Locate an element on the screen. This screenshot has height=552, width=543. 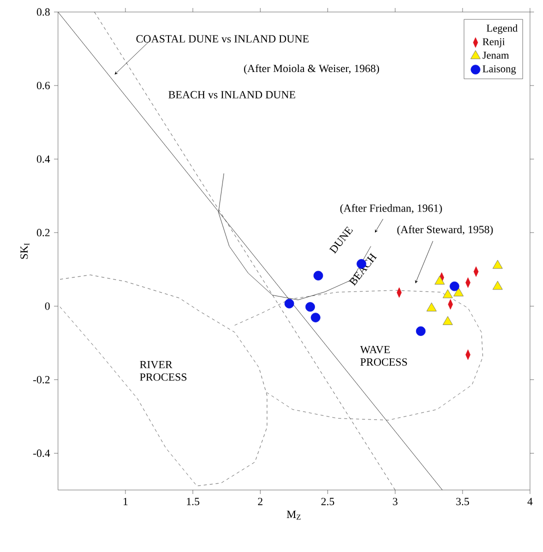
annotation: COASTAL DUNE vs INLAND DUNE is located at coordinates (222, 39).